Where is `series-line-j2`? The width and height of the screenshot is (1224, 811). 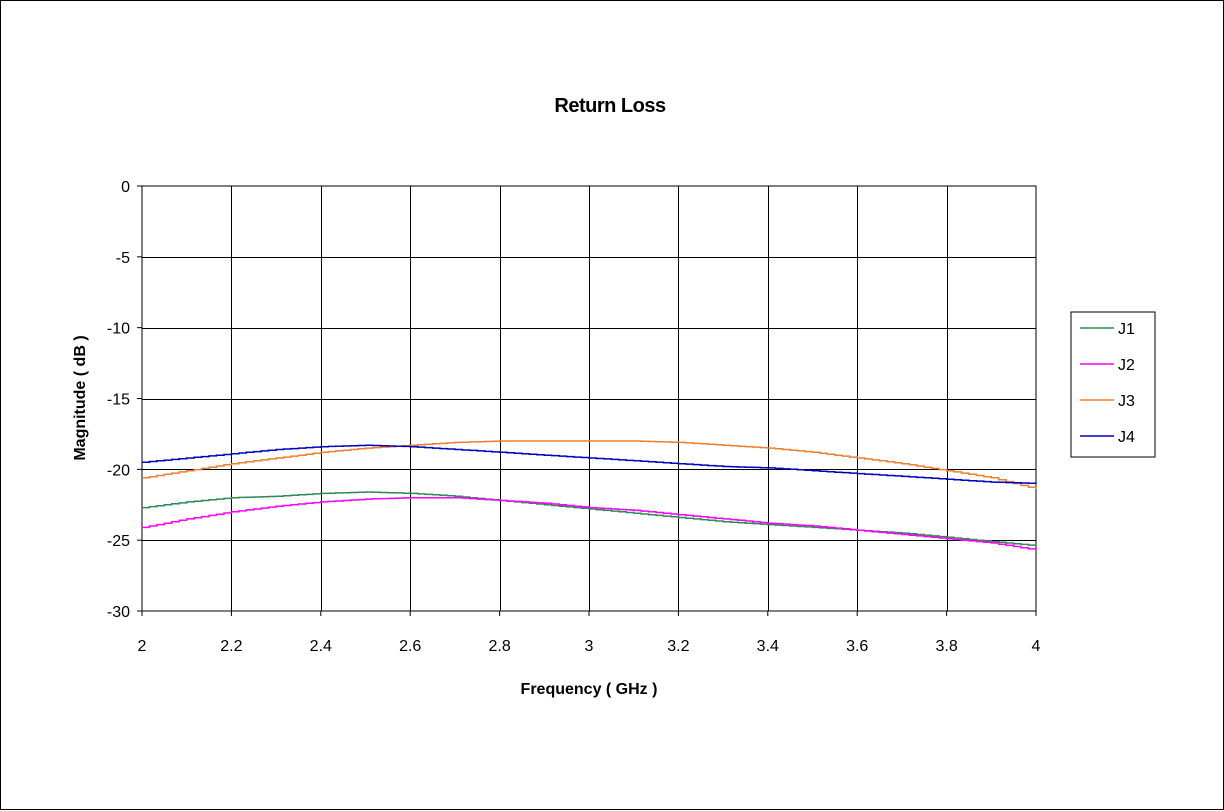 series-line-j2 is located at coordinates (589, 523).